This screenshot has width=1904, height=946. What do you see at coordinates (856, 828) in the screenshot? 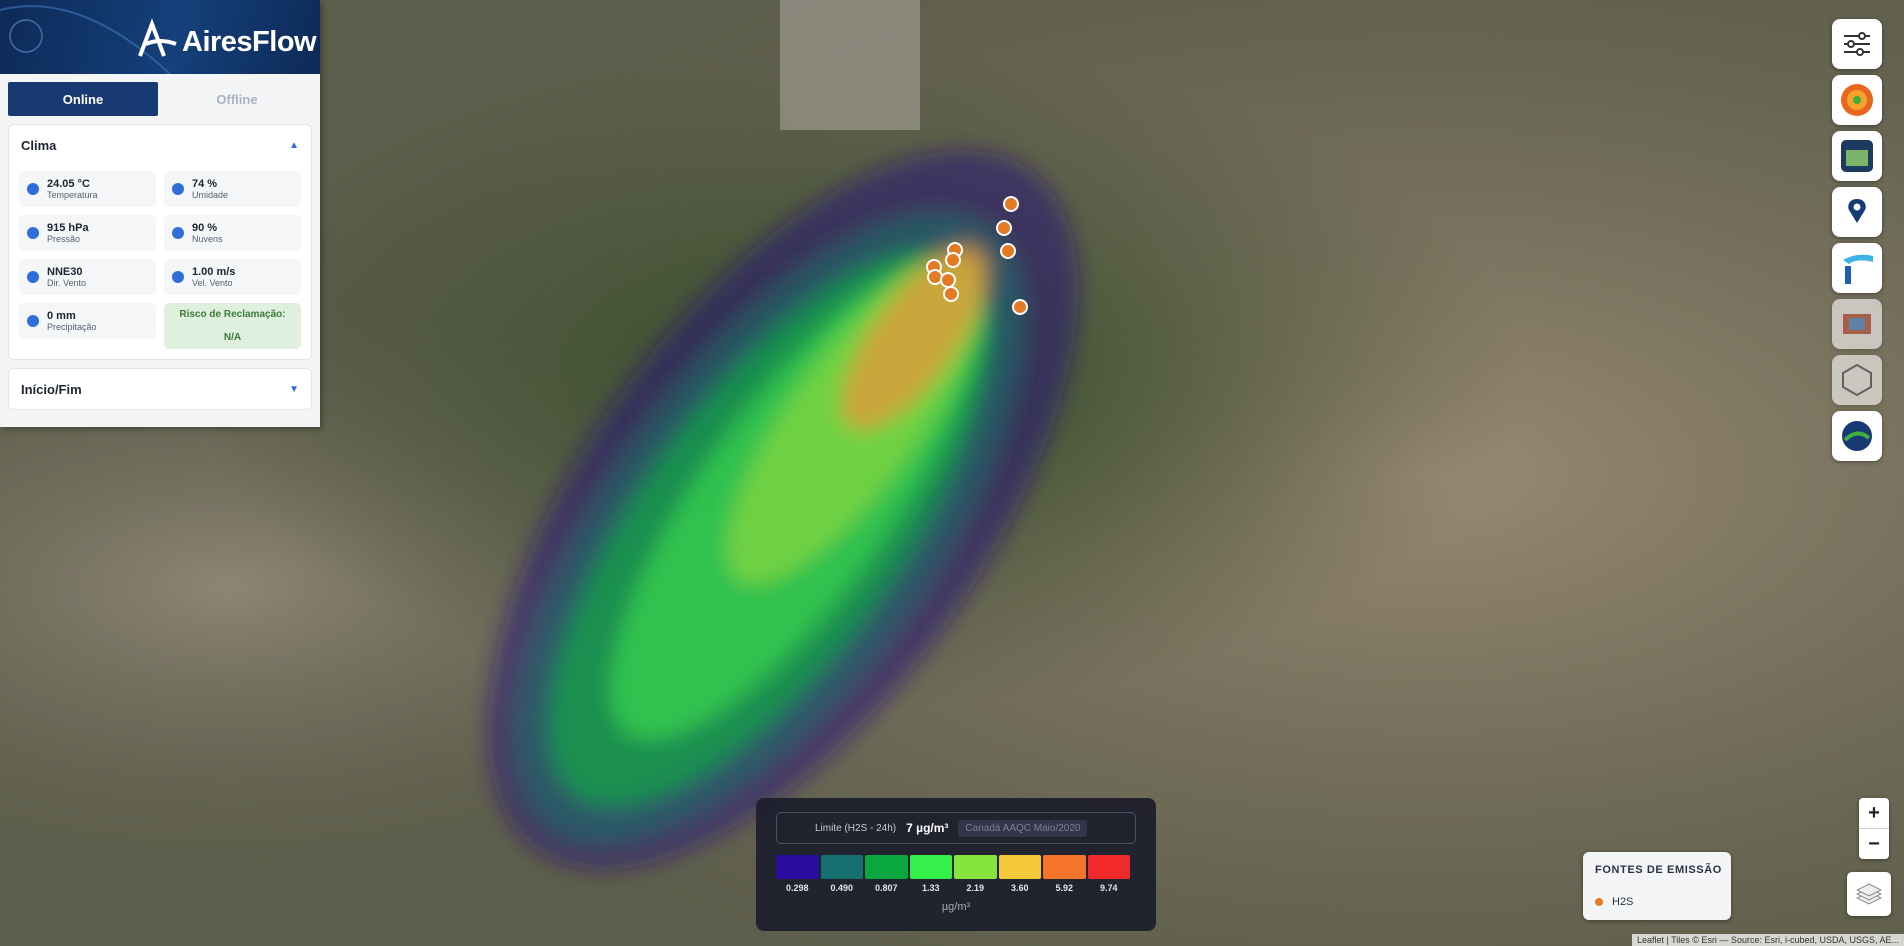
I see `limit-label: Limite (H2S - 24h)` at bounding box center [856, 828].